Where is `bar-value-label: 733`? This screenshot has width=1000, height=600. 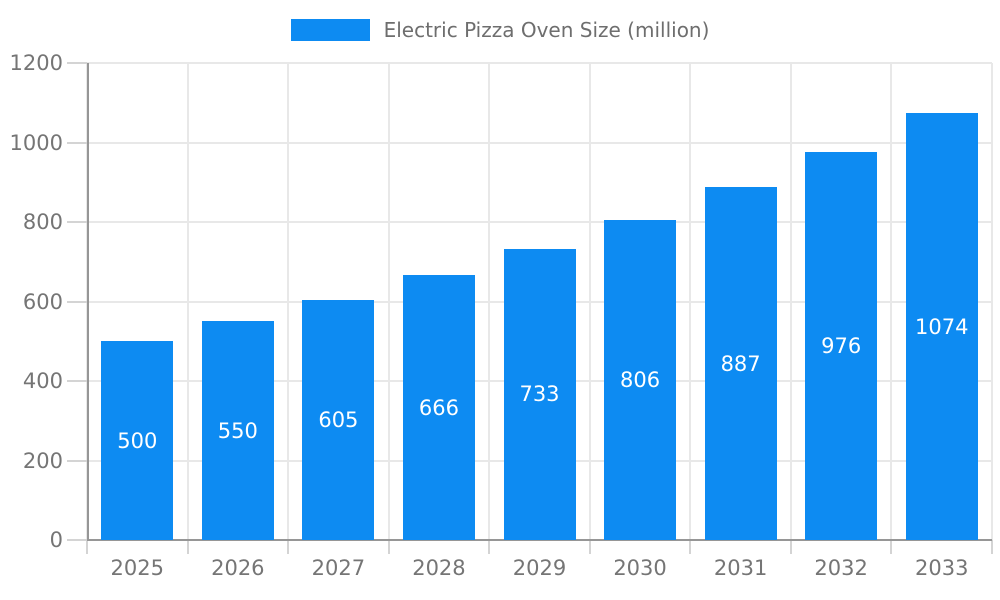 bar-value-label: 733 is located at coordinates (539, 394).